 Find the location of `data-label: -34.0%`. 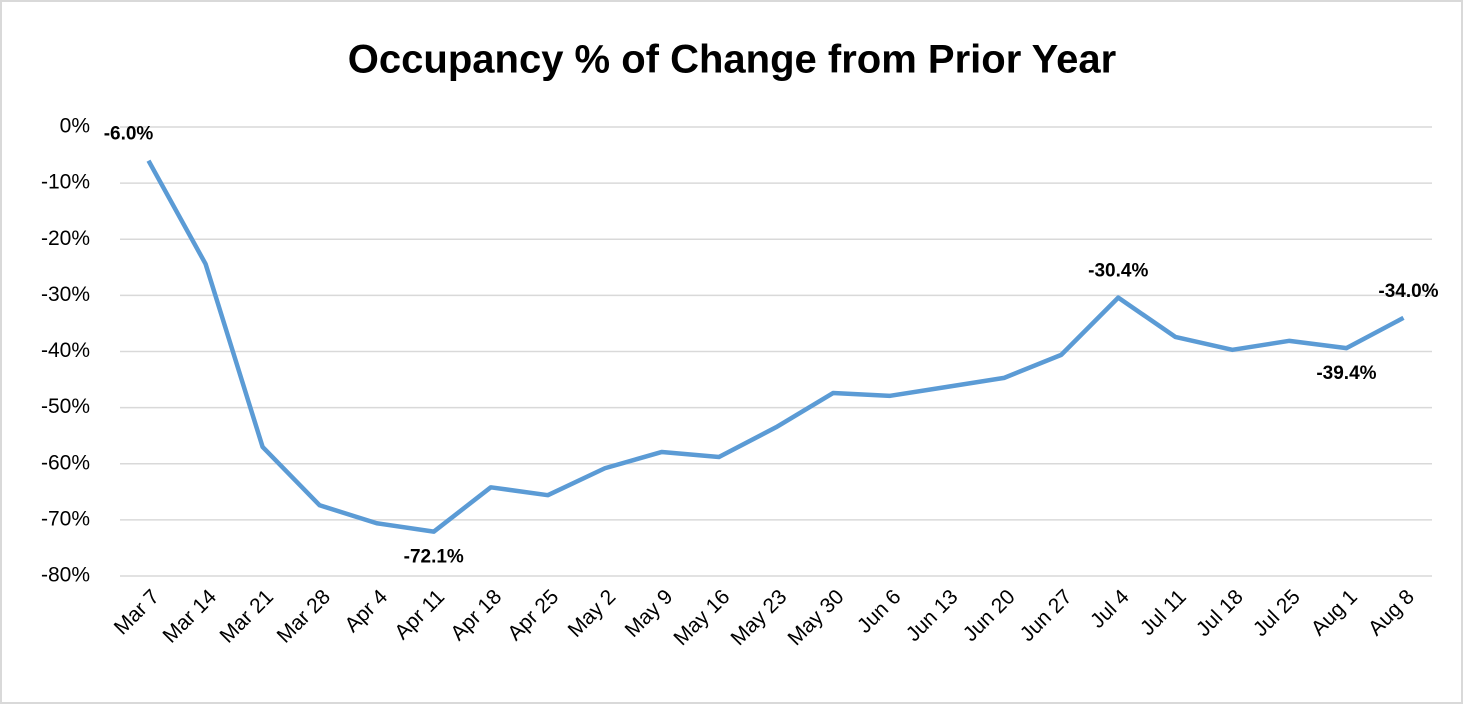

data-label: -34.0% is located at coordinates (1408, 291).